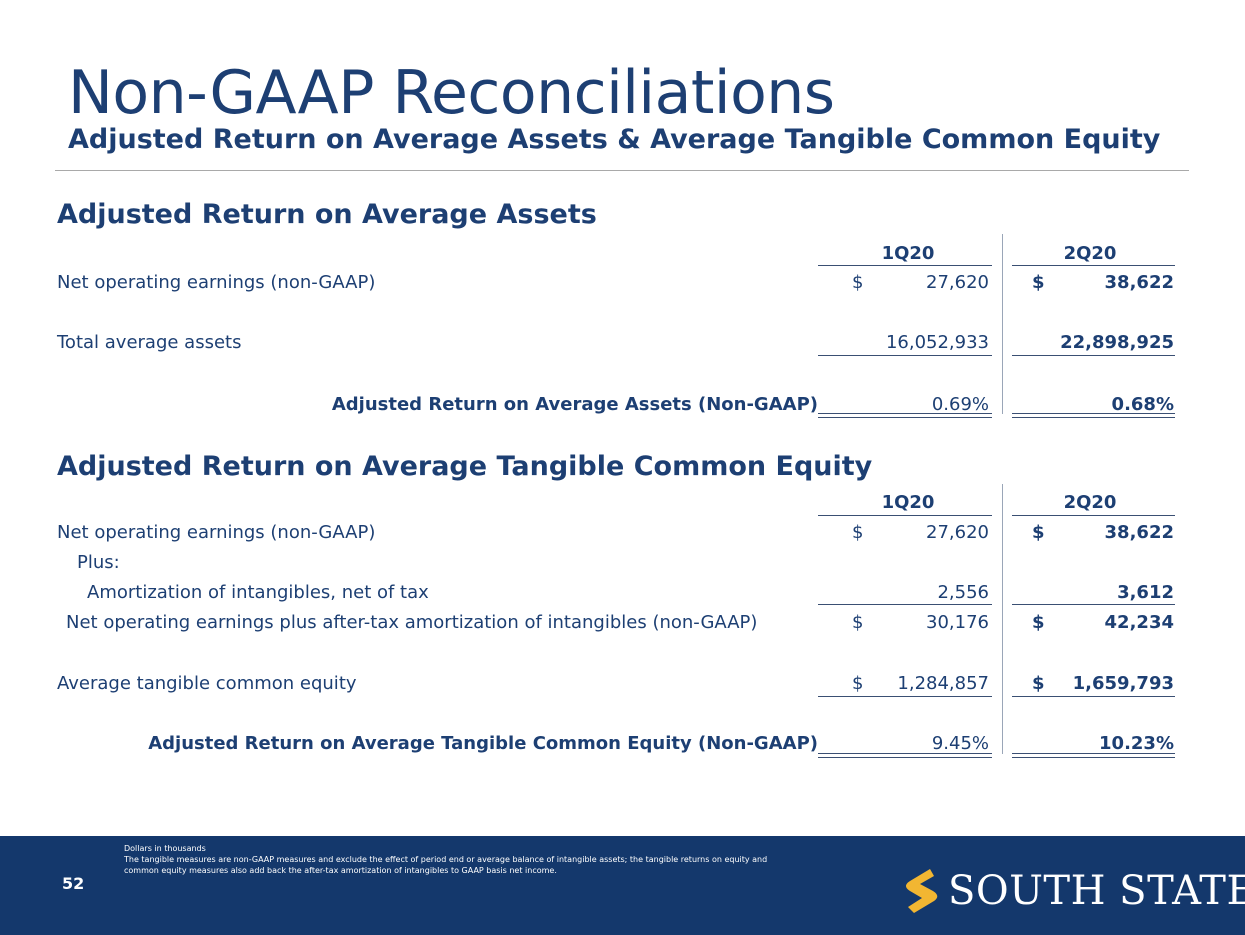 The height and width of the screenshot is (935, 1245). Describe the element at coordinates (207, 683) in the screenshot. I see `row-label: Average tangible common equity` at that location.